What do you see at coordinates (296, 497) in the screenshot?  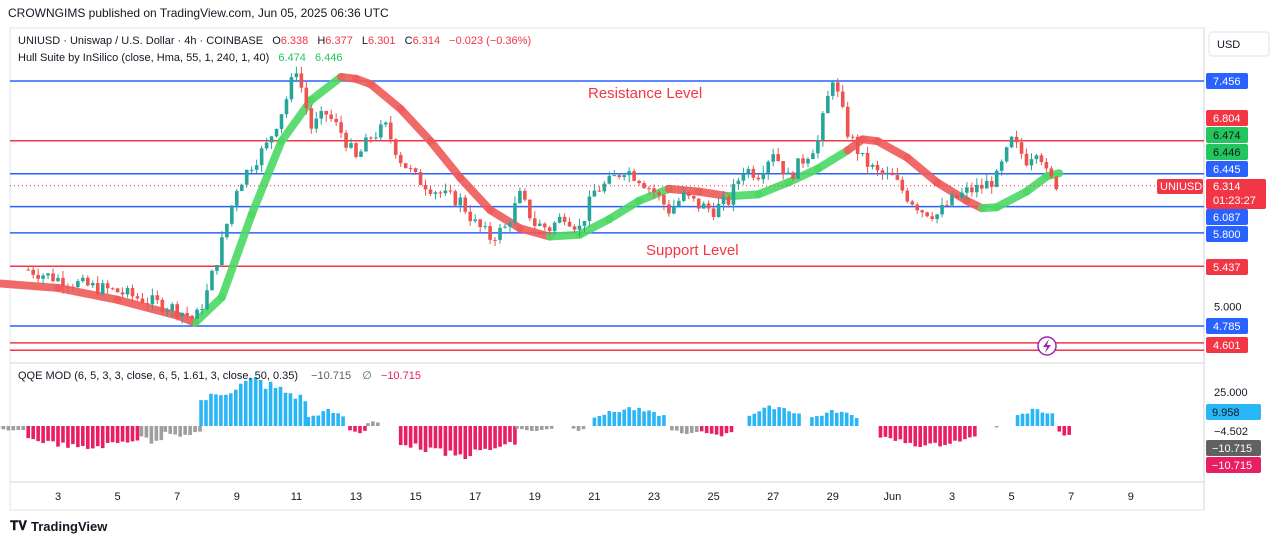 I see `time-axis-label: 11` at bounding box center [296, 497].